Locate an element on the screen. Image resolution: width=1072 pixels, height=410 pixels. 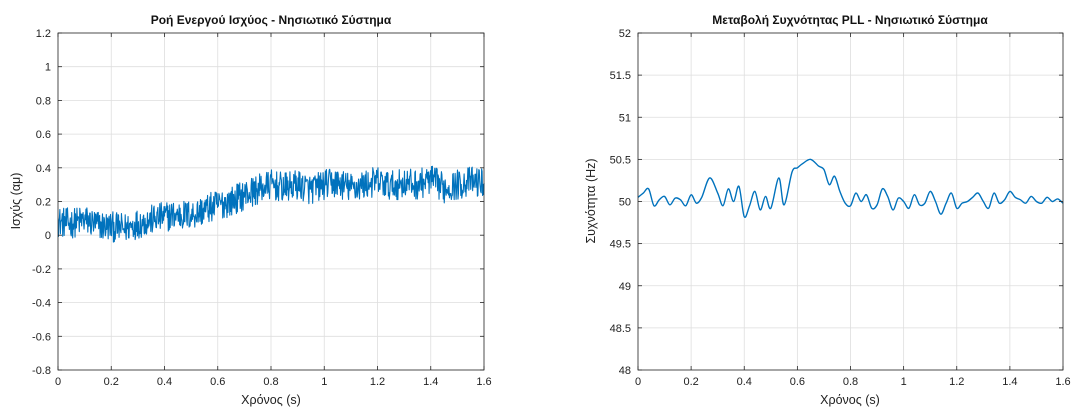
y-tick-label: 49.5 is located at coordinates (620, 245).